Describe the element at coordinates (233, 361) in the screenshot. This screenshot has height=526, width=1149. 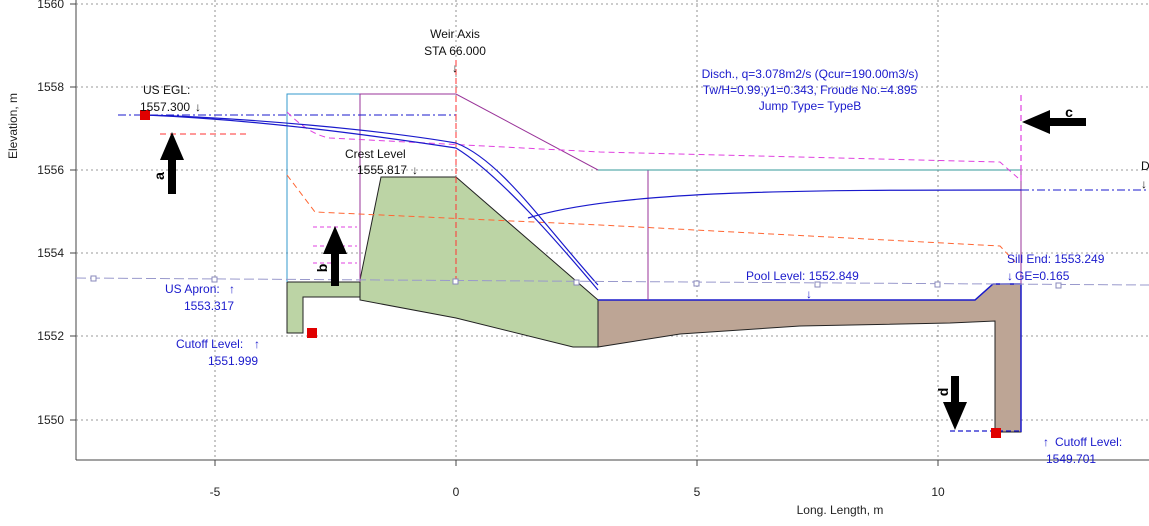
I see `us-cutoff-value: 1551.999` at that location.